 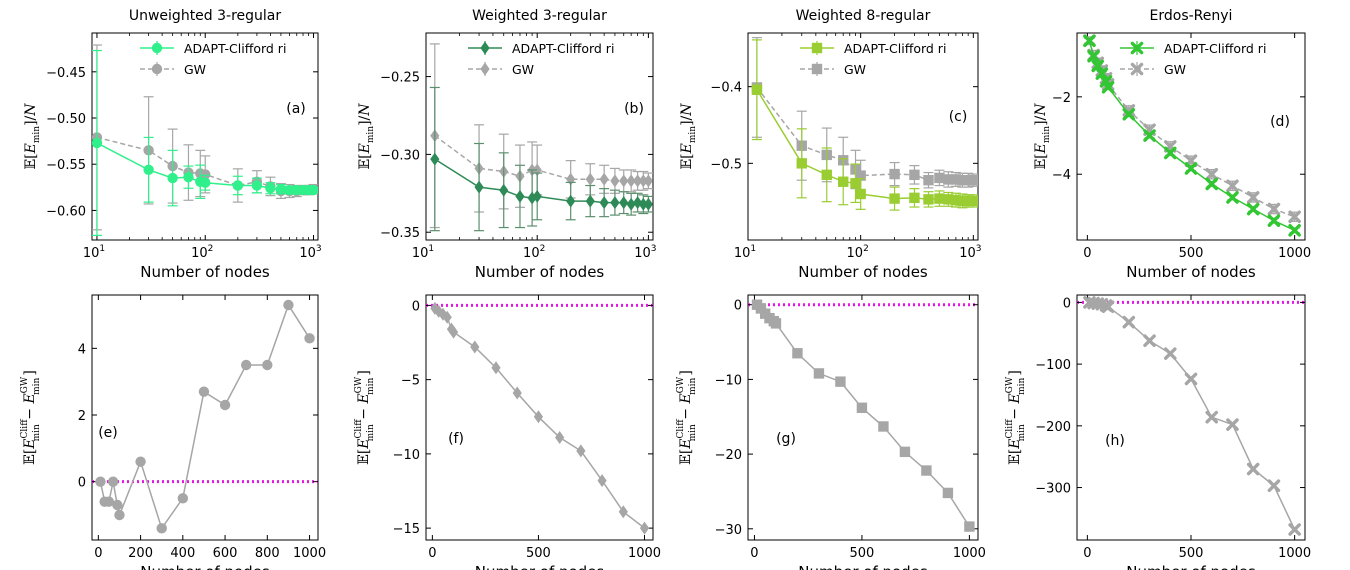 I want to click on y-tick-label: −0.50, so click(x=66, y=119).